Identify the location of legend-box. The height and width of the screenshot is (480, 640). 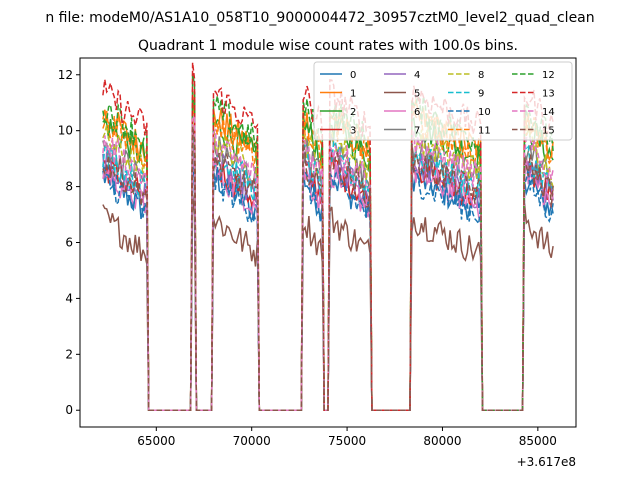
(443, 101).